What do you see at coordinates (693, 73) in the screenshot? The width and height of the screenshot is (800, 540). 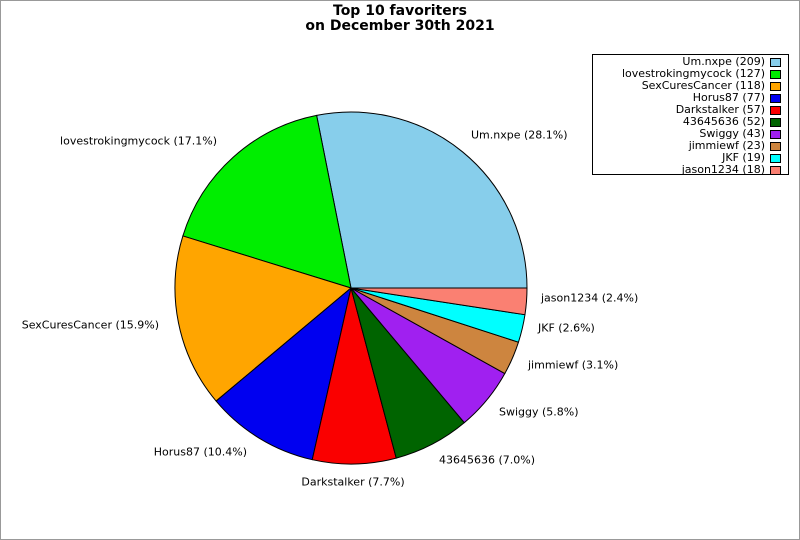 I see `legend-item-label: lovestrokingmycock (127)` at bounding box center [693, 73].